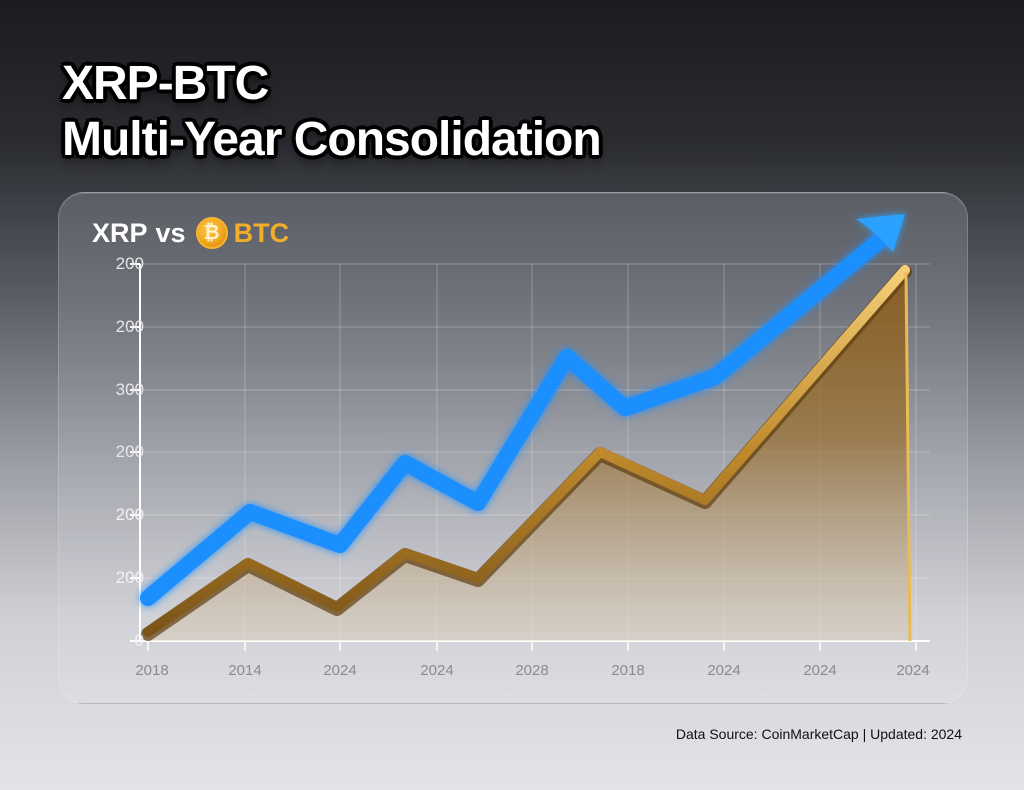 This screenshot has height=790, width=1024. Describe the element at coordinates (332, 139) in the screenshot. I see `title-line-2: Multi-Year Consolidation` at that location.